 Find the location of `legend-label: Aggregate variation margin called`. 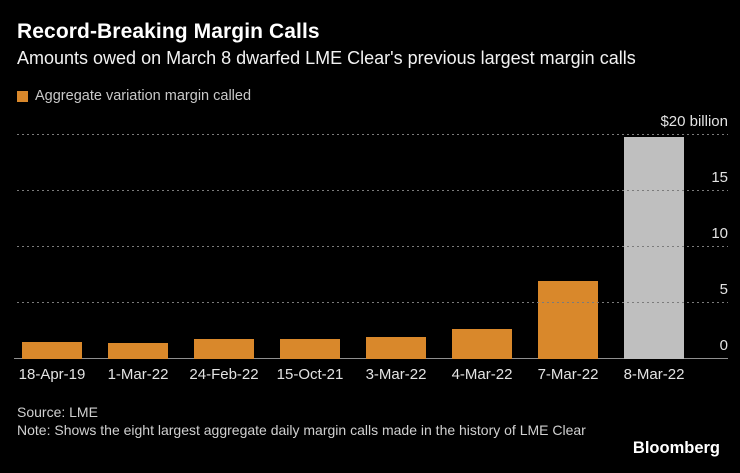

legend-label: Aggregate variation margin called is located at coordinates (143, 96).